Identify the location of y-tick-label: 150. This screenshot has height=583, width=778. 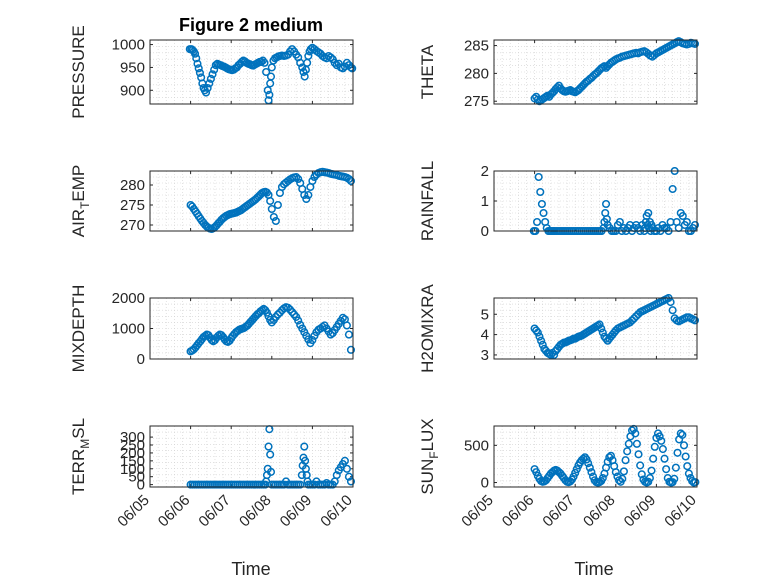
(132, 461).